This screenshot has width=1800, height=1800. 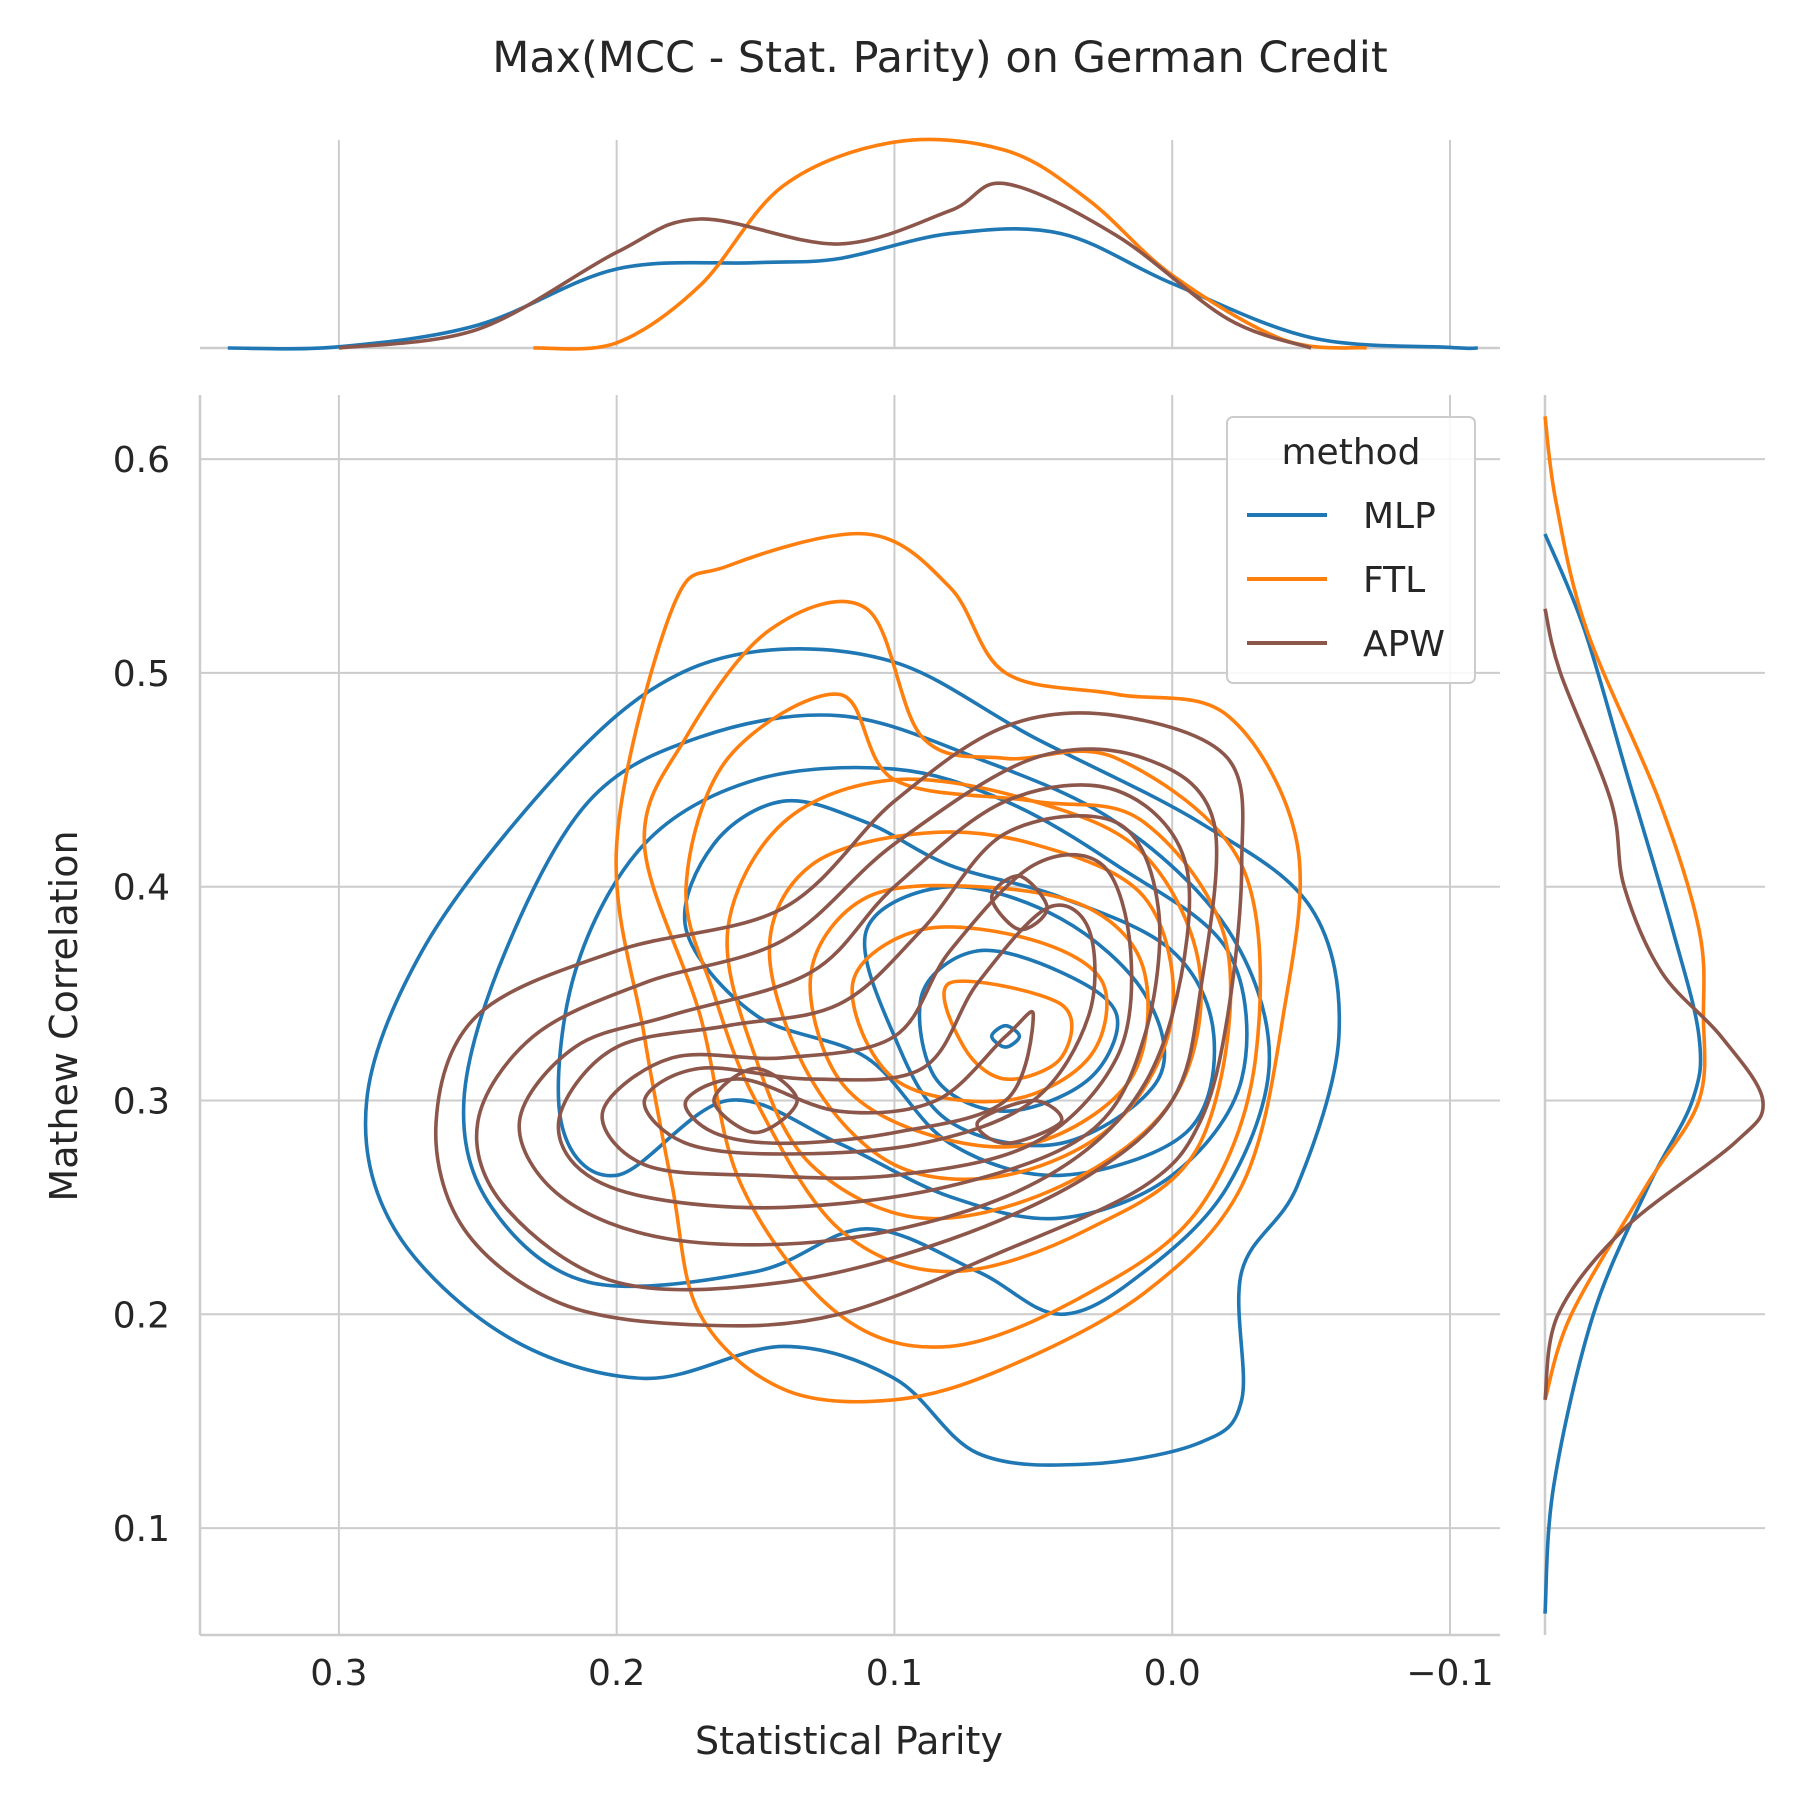 I want to click on x-tick-label: 0.0, so click(x=1172, y=1673).